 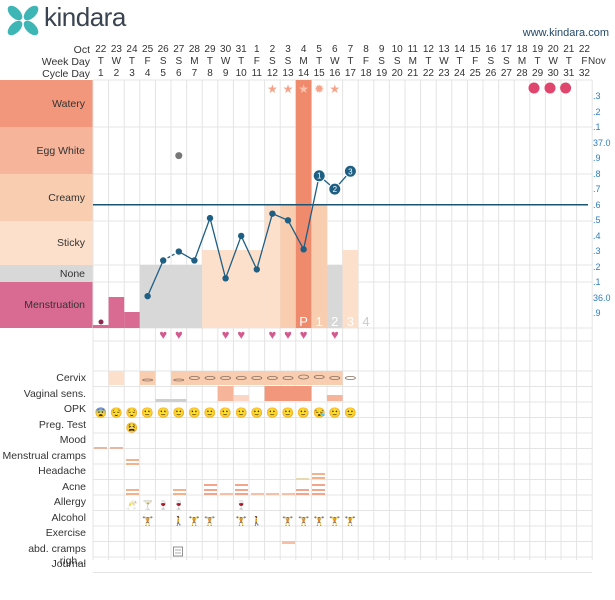 I want to click on site-url: www.kindara.com, so click(x=565, y=33).